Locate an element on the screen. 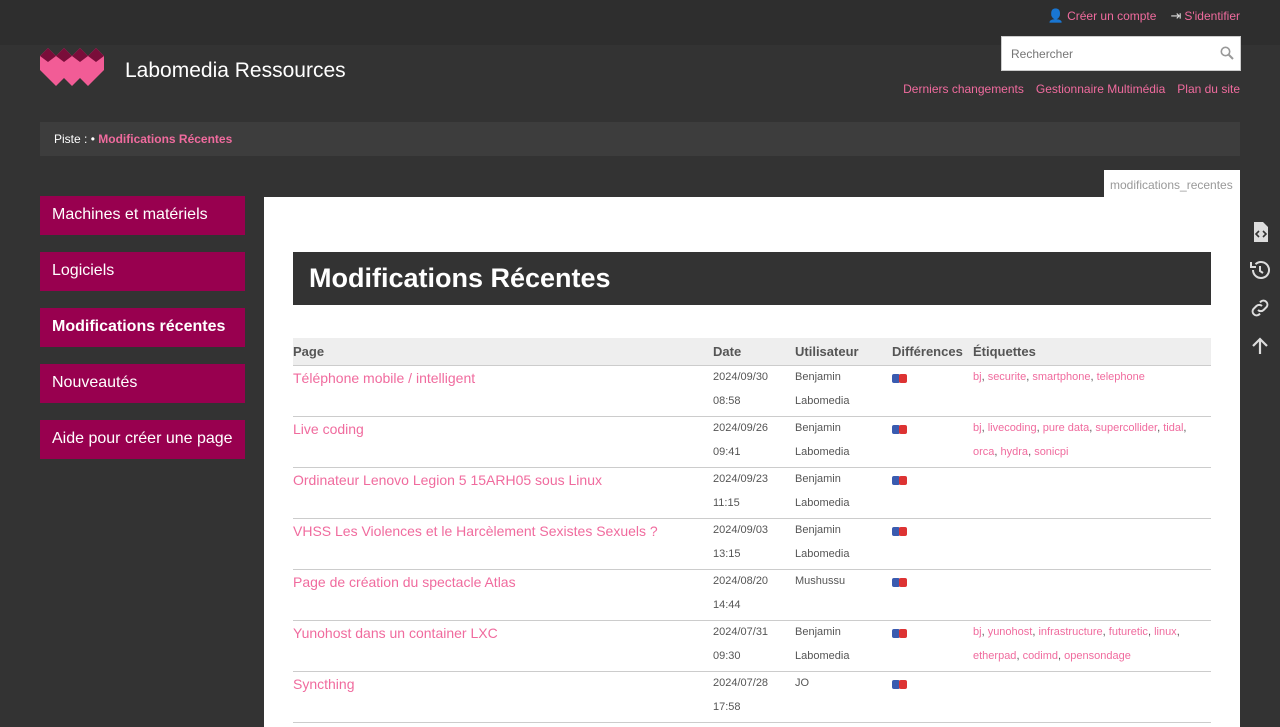  tag-link: livecoding is located at coordinates (1012, 427).